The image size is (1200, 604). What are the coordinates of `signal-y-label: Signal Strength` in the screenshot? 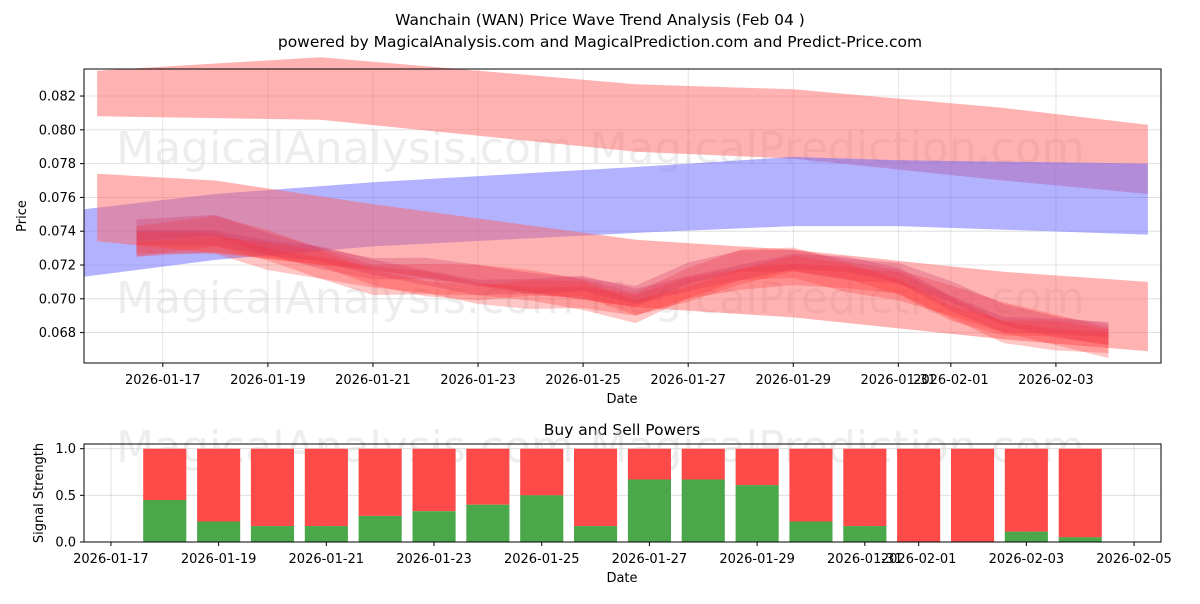 It's located at (39, 493).